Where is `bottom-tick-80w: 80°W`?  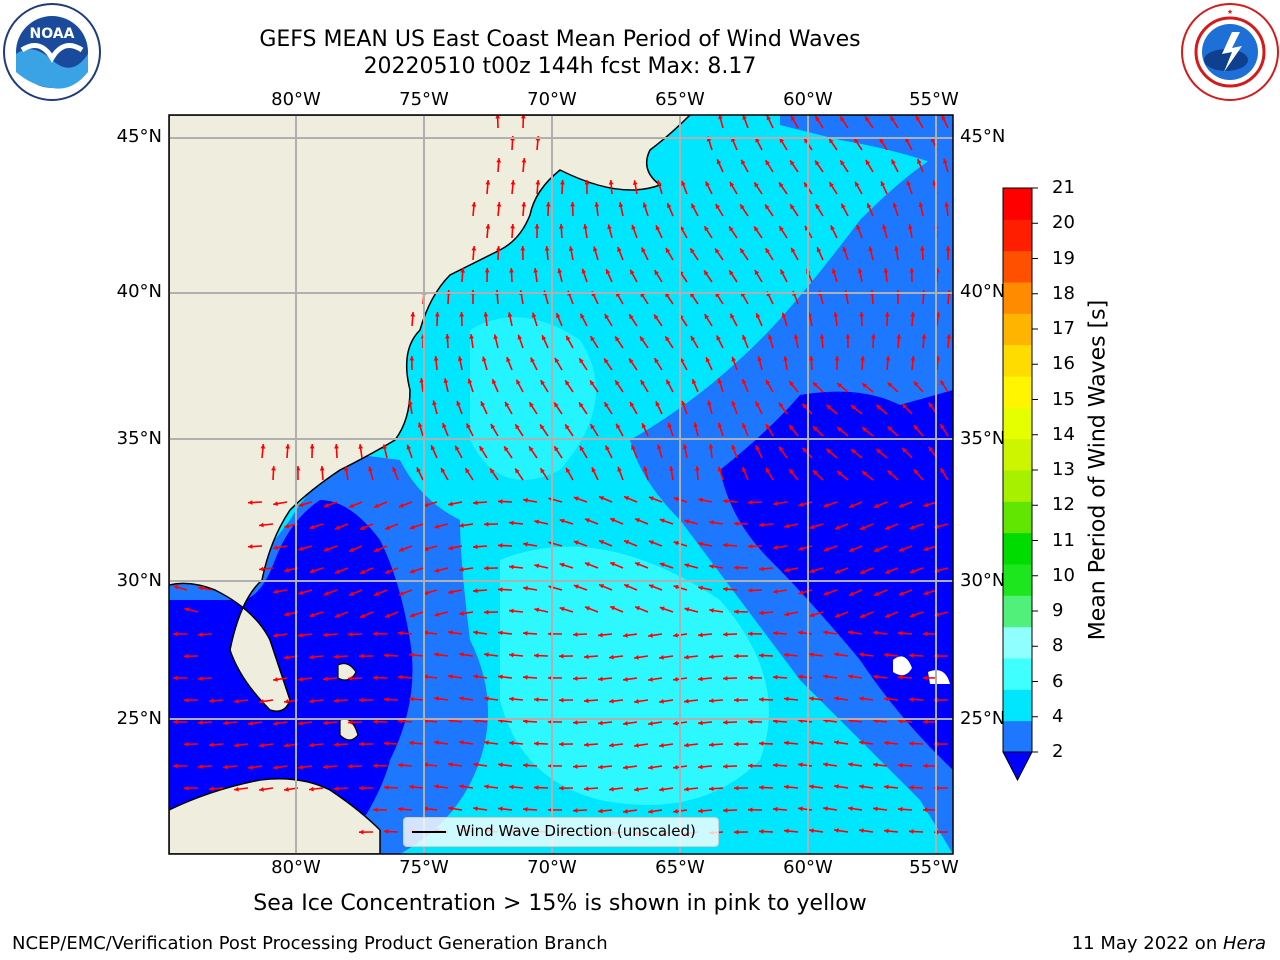 bottom-tick-80w: 80°W is located at coordinates (296, 867).